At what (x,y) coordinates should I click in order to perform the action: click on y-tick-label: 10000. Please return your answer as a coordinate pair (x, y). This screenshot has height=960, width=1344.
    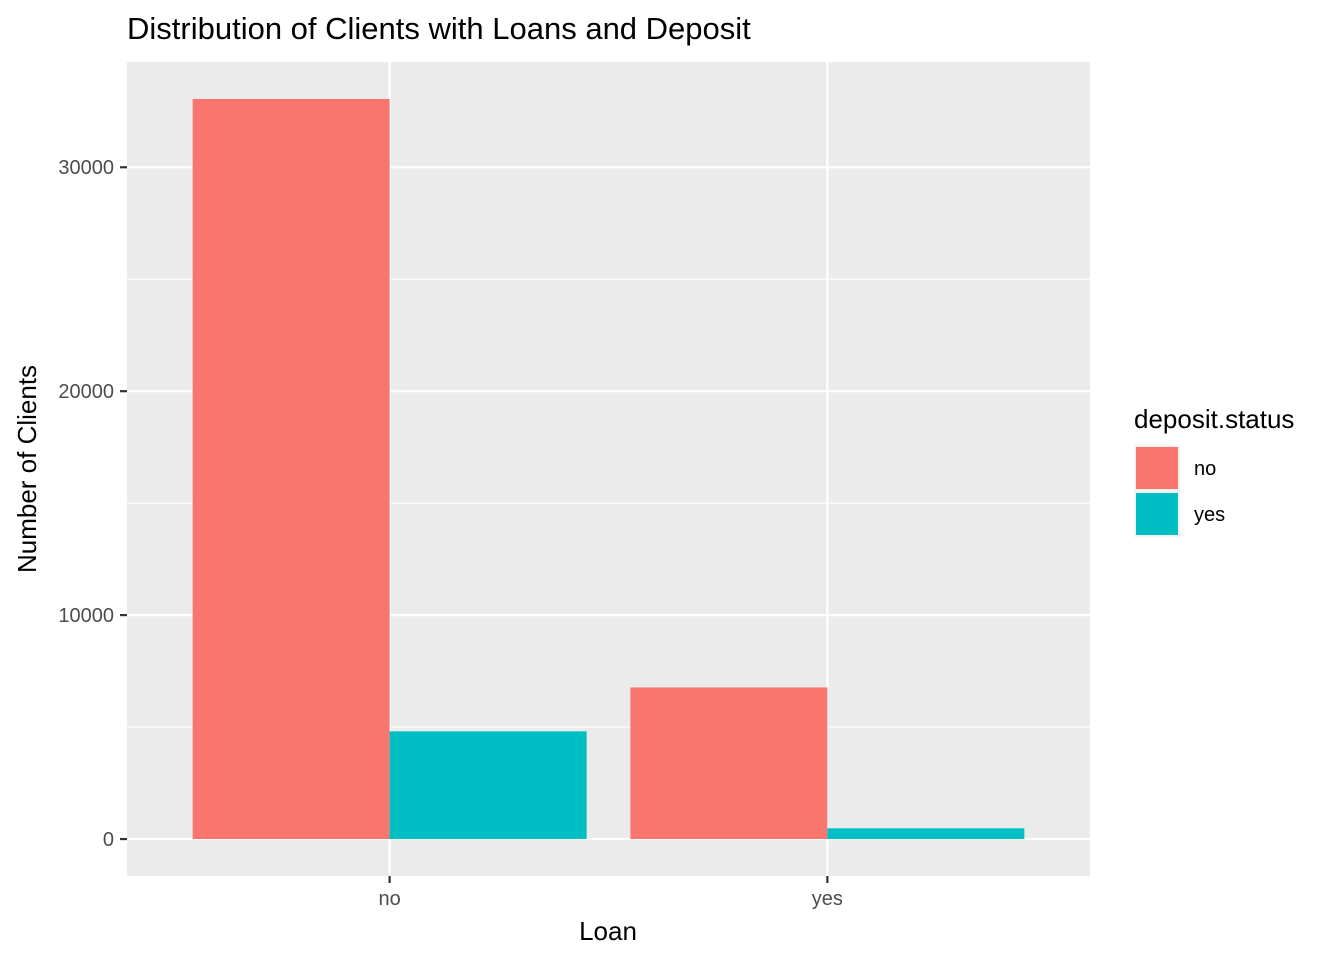
    Looking at the image, I should click on (86, 616).